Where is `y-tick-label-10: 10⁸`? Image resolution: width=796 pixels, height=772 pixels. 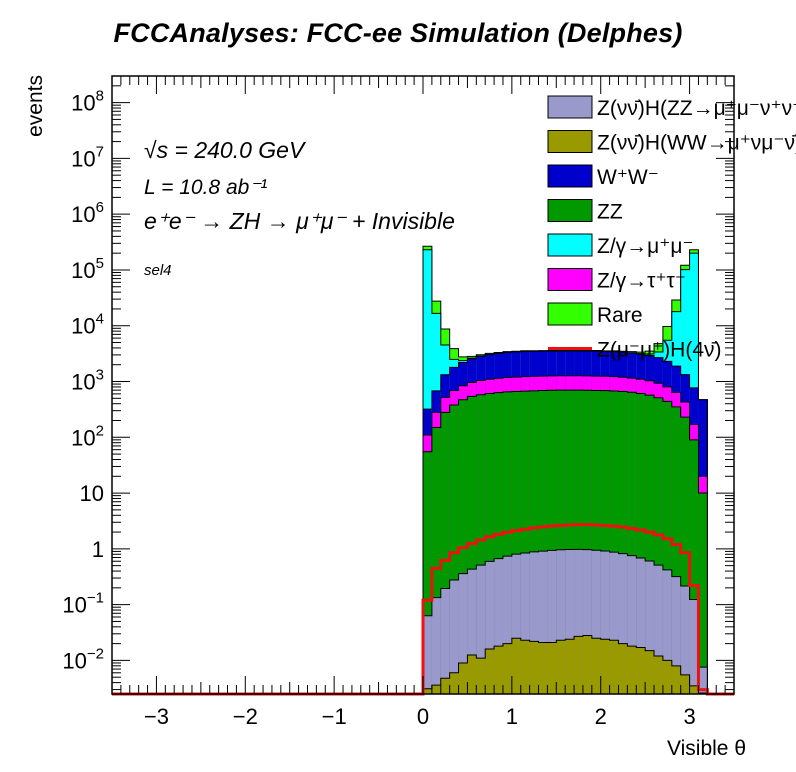 y-tick-label-10: 10⁸ is located at coordinates (87, 102).